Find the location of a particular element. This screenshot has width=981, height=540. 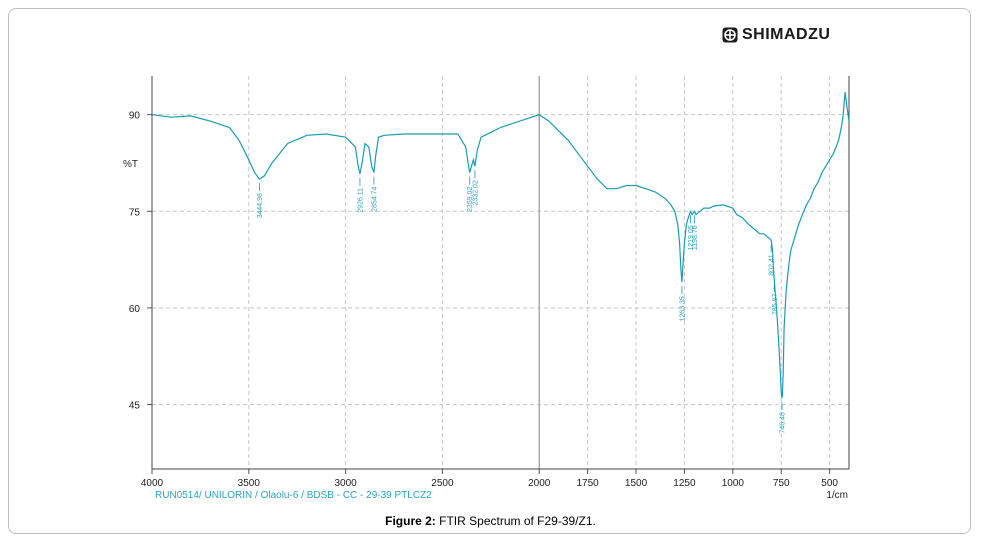

peak-label: 802.41 is located at coordinates (772, 265).